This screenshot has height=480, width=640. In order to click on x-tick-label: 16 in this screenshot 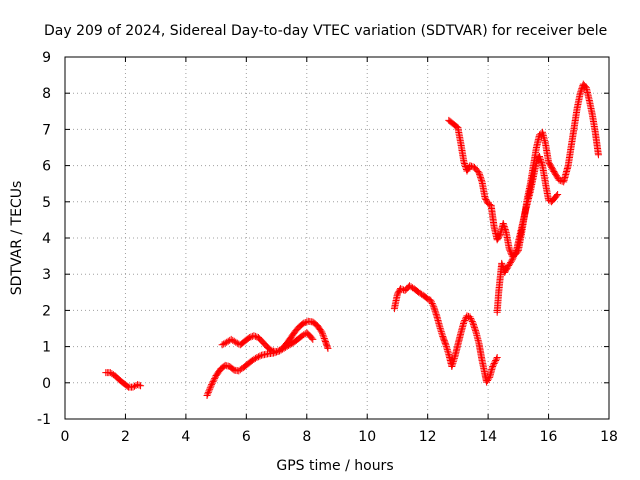, I will do `click(549, 437)`.